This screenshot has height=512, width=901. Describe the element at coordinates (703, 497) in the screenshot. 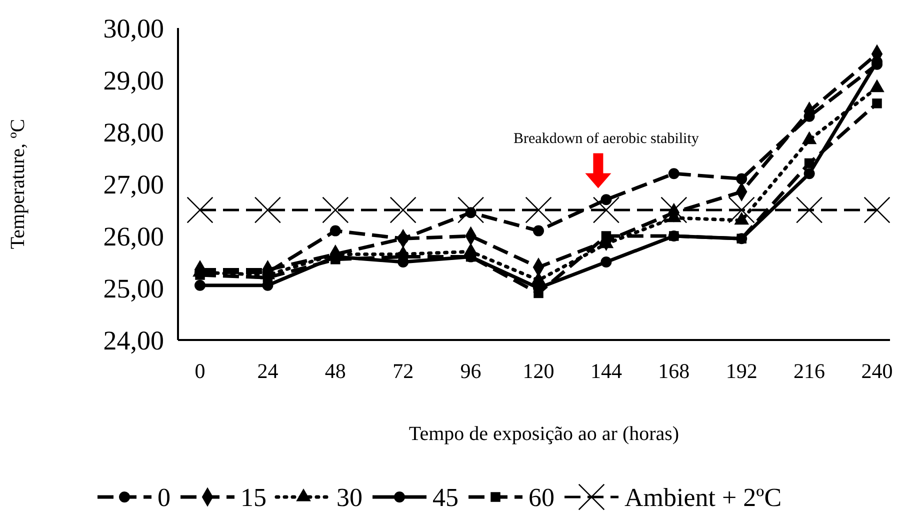

I see `legend-label: Ambient + 2ºC` at that location.